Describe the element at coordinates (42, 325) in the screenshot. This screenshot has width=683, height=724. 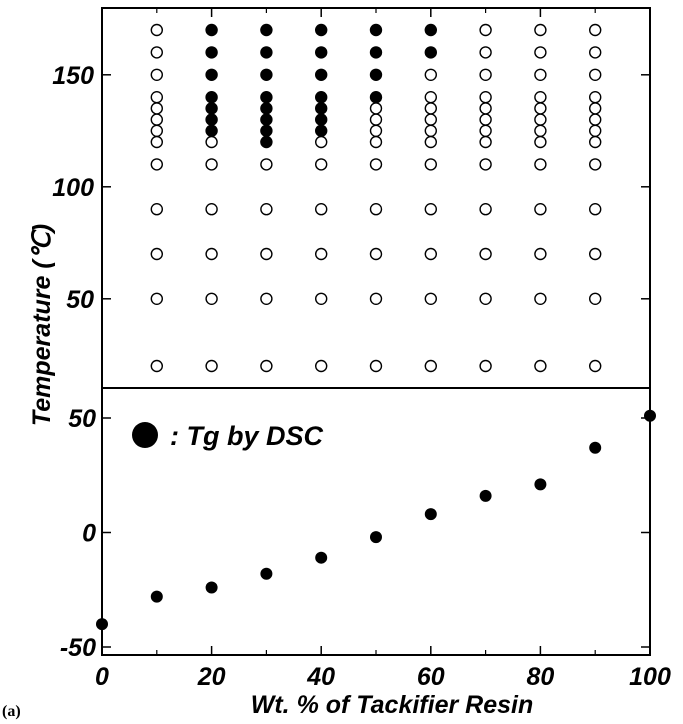
I see `y-axis-title: Temperature (℃)` at that location.